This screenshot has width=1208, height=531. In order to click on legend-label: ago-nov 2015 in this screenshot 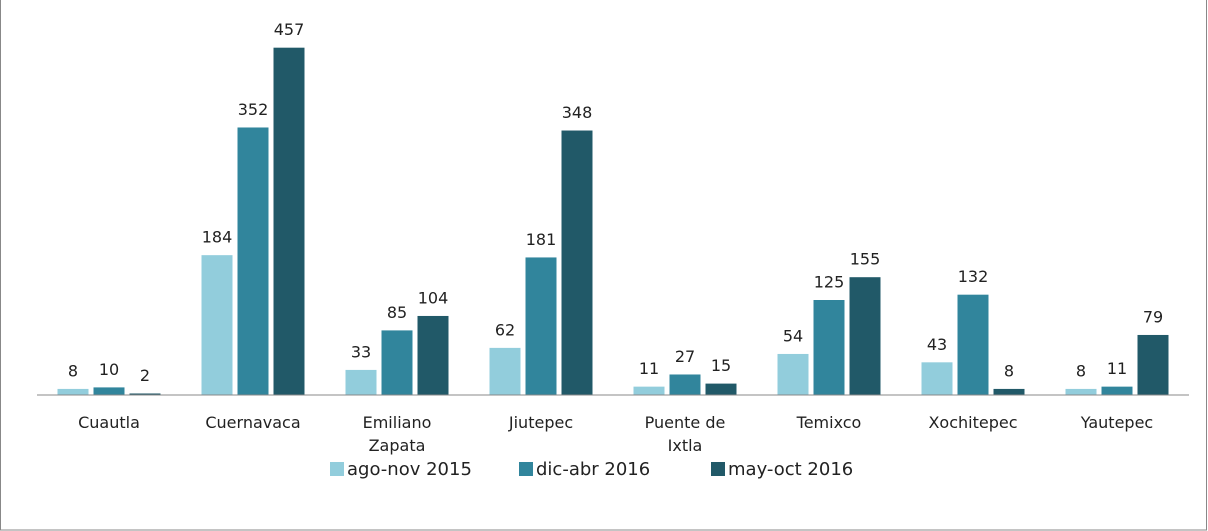, I will do `click(409, 469)`.